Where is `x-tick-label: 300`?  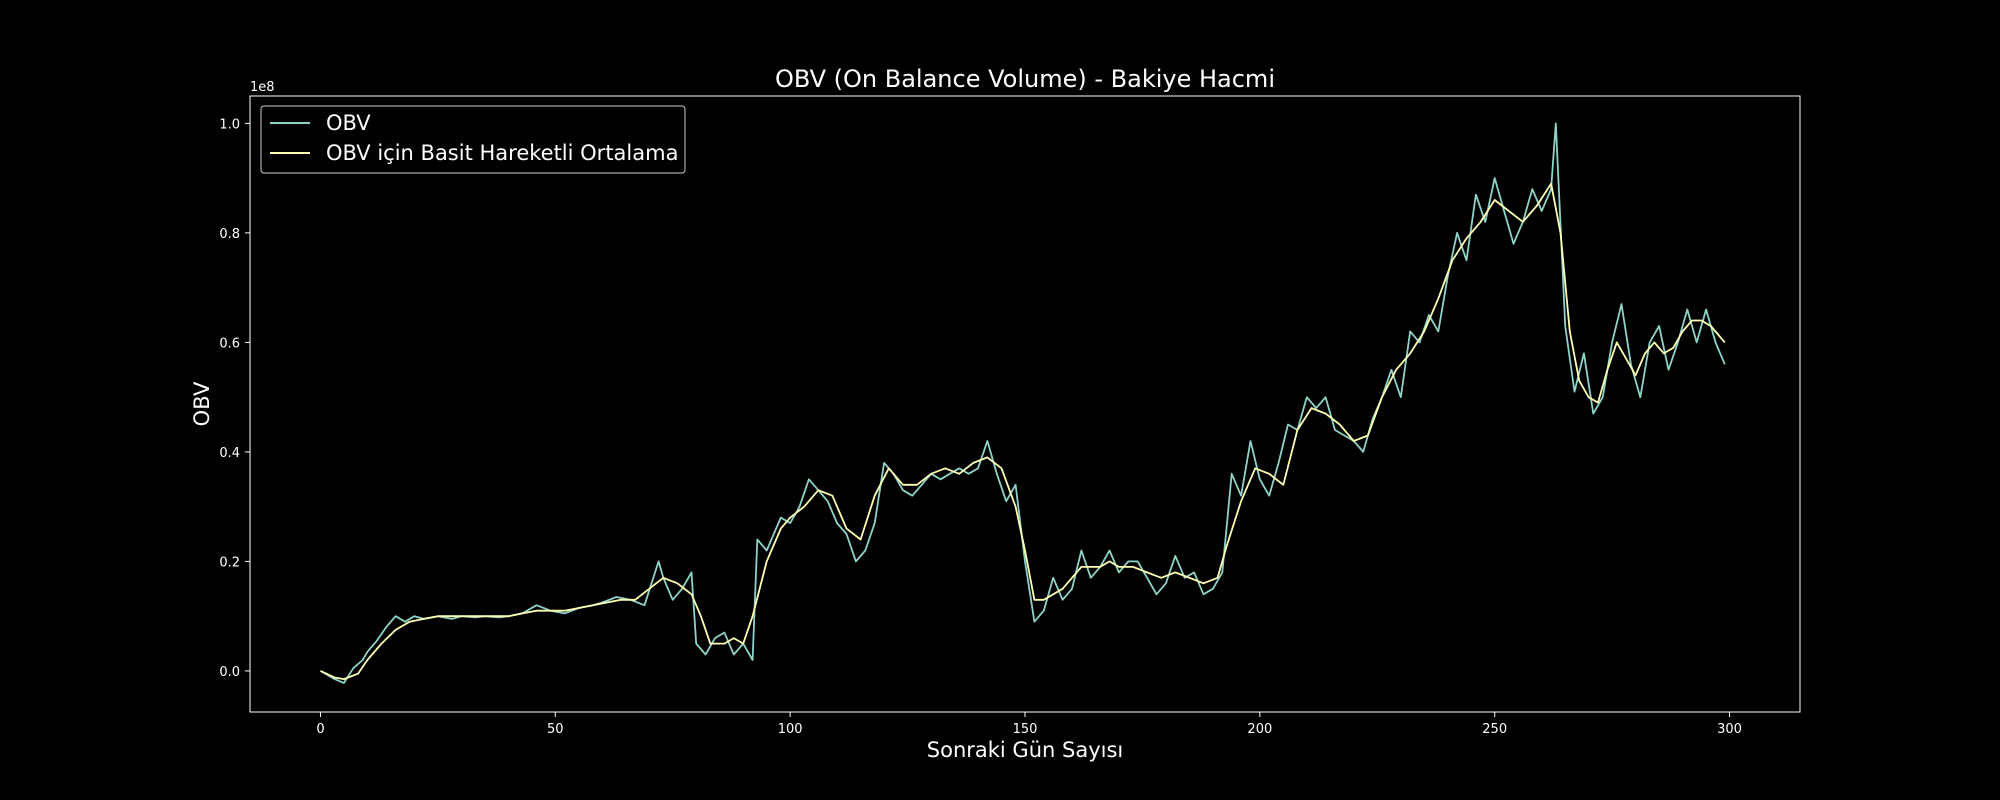
x-tick-label: 300 is located at coordinates (1729, 729).